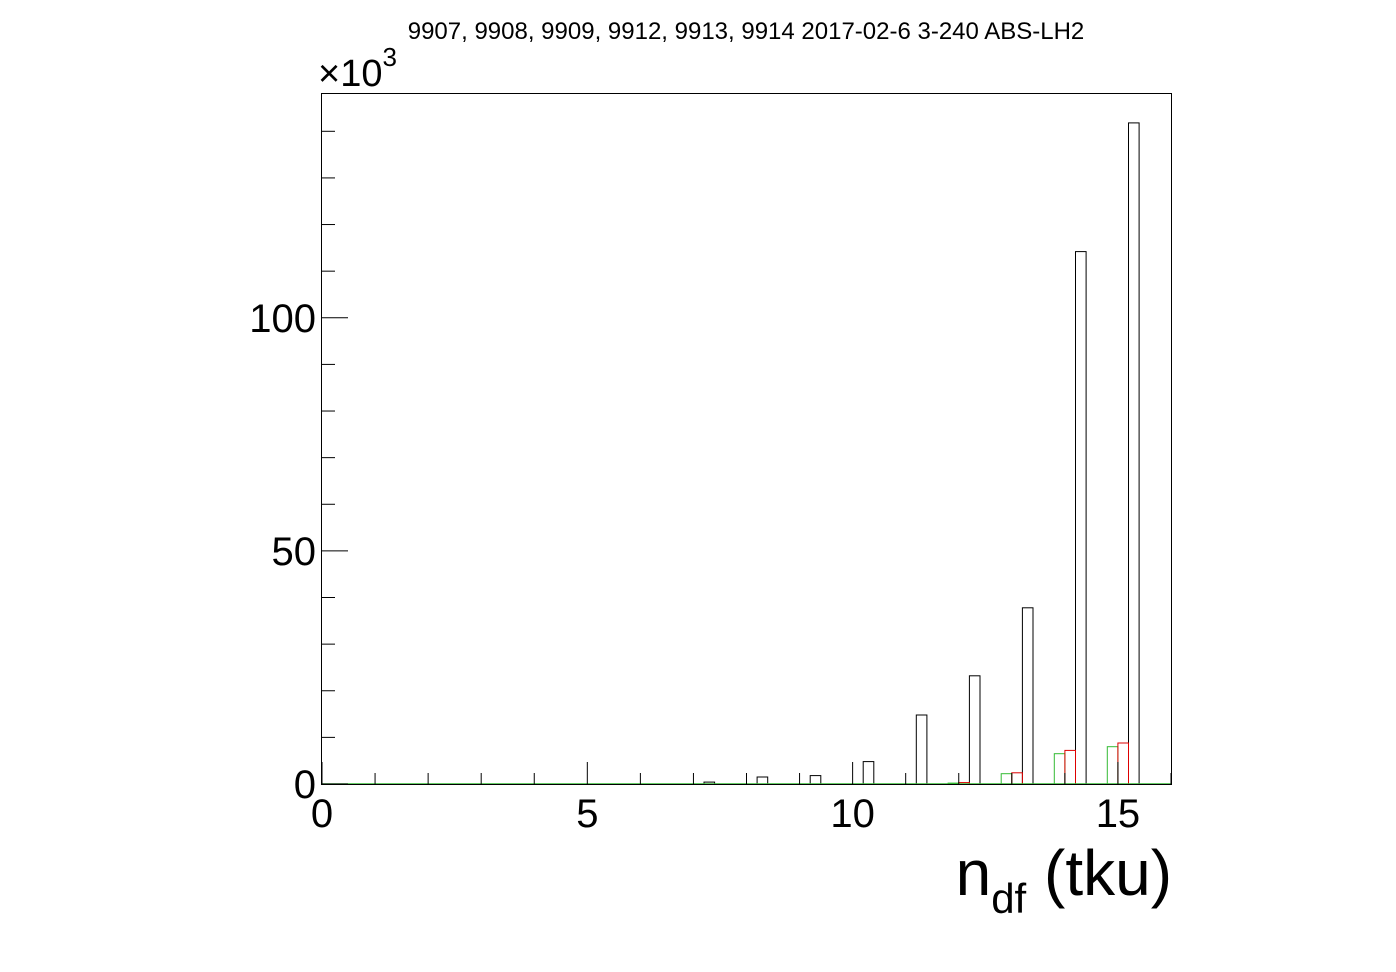 The width and height of the screenshot is (1396, 972). Describe the element at coordinates (389, 57) in the screenshot. I see `y-multiplier-exponent: 3` at that location.